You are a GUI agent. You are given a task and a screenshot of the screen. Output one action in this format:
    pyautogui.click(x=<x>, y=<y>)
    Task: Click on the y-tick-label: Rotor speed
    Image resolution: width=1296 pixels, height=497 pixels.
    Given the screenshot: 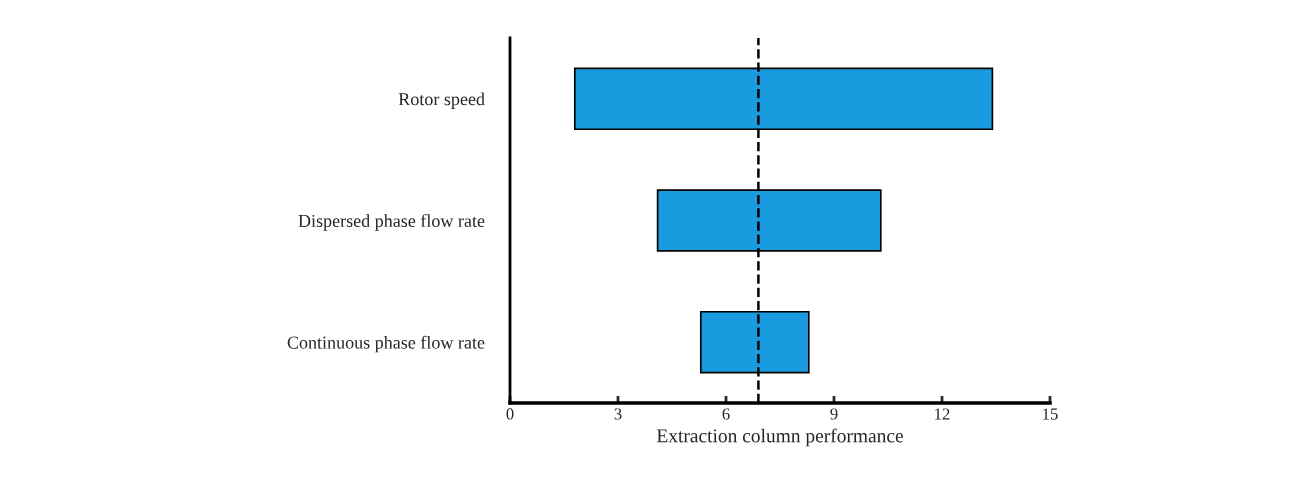 What is the action you would take?
    pyautogui.click(x=441, y=100)
    